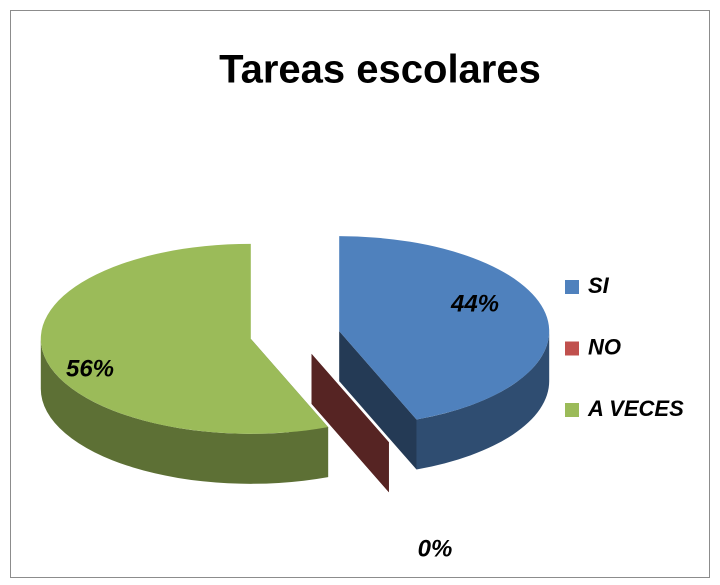  Describe the element at coordinates (90, 368) in the screenshot. I see `data-label: 56%` at that location.